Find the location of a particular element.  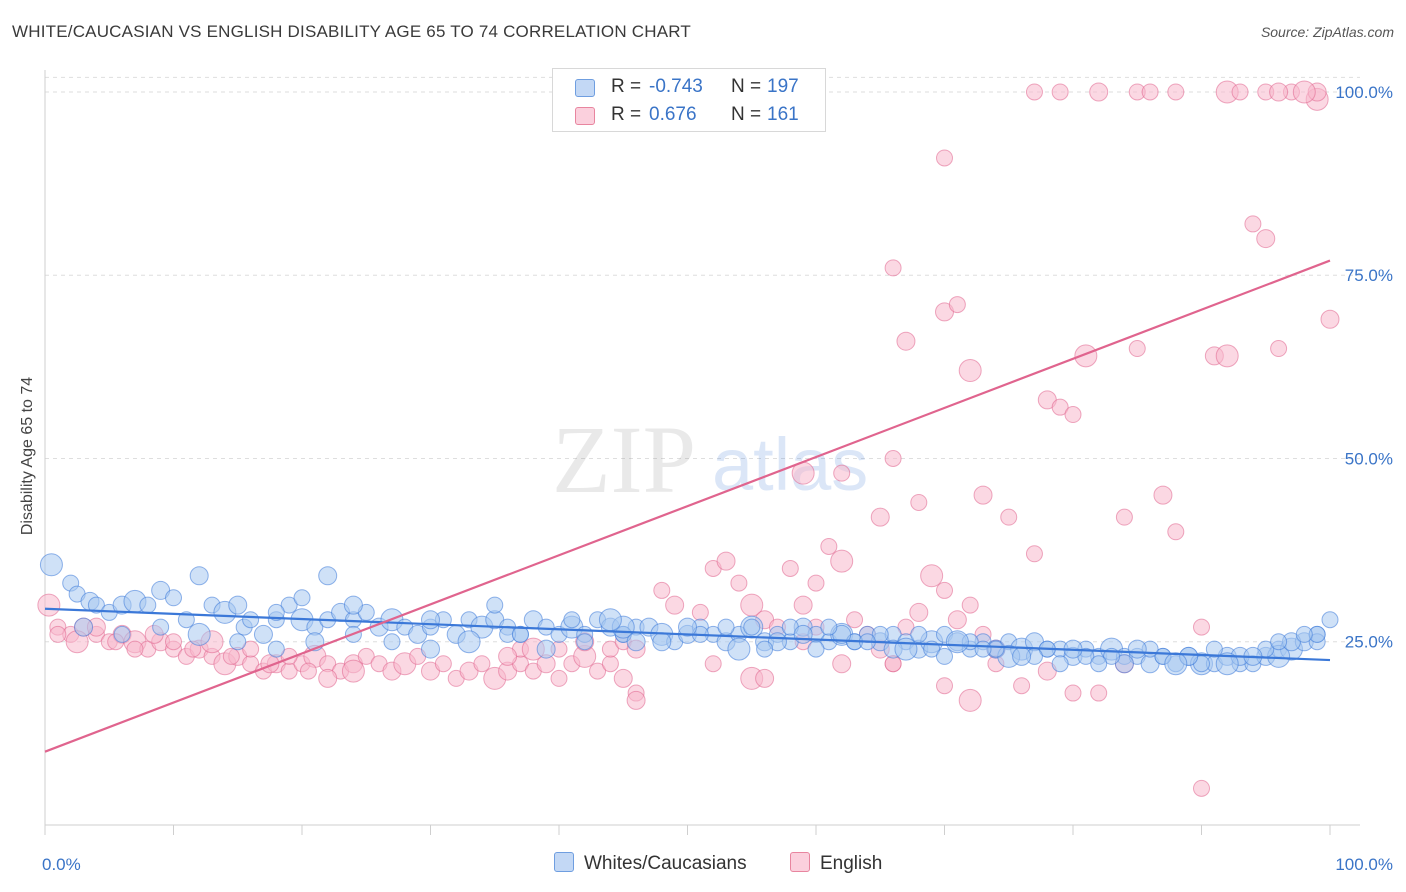

legend-swatch-english is located at coordinates (585, 116).